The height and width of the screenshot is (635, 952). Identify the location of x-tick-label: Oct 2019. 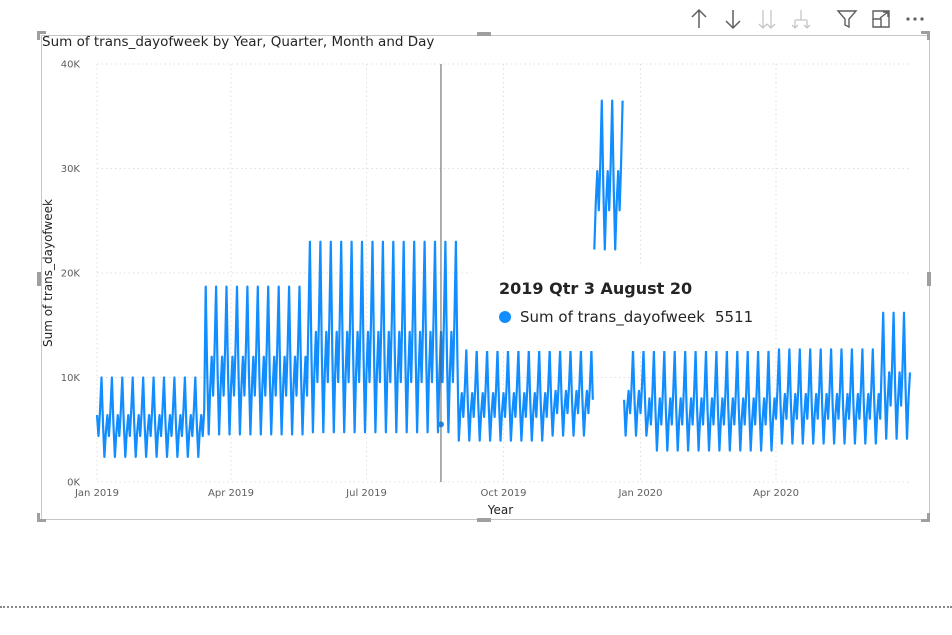
(504, 493).